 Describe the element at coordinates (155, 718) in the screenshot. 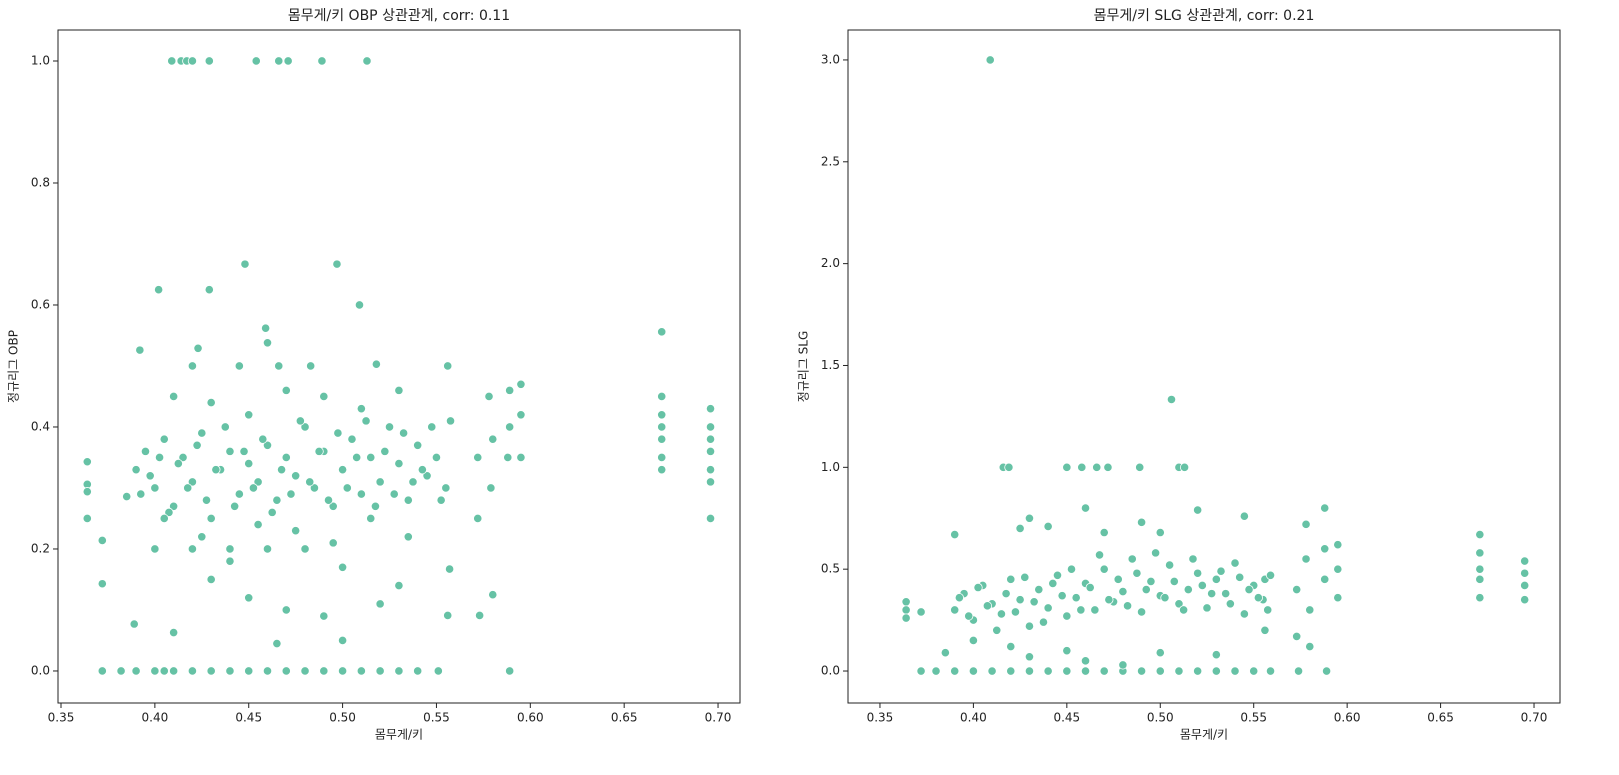

I see `x-tick-label: 0.40` at that location.